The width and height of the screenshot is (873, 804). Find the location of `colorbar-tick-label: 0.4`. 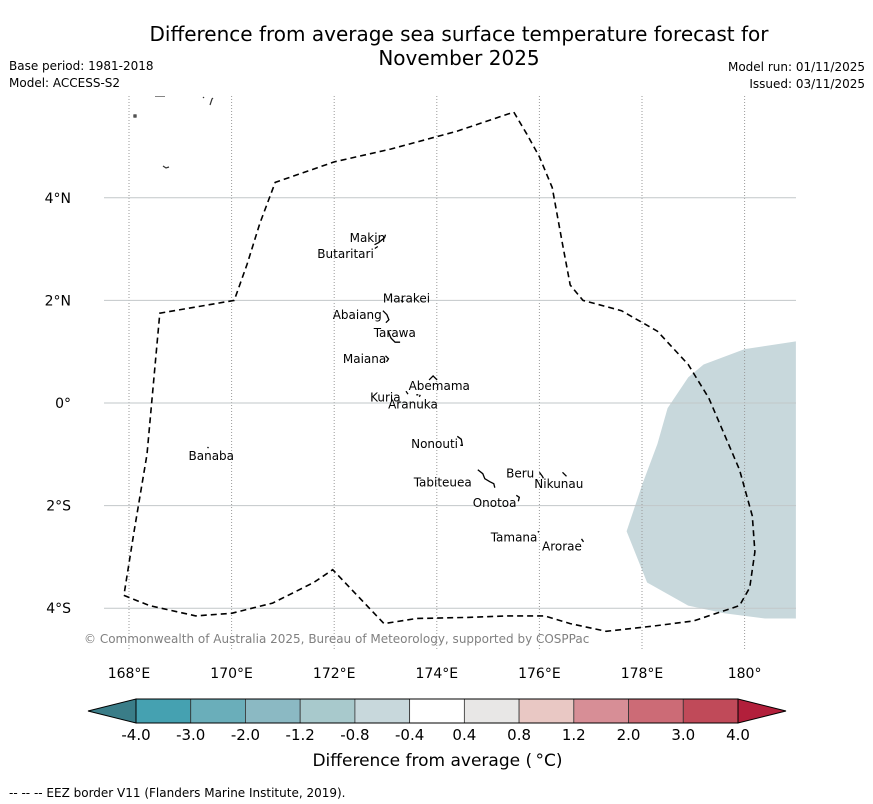

colorbar-tick-label: 0.4 is located at coordinates (464, 735).